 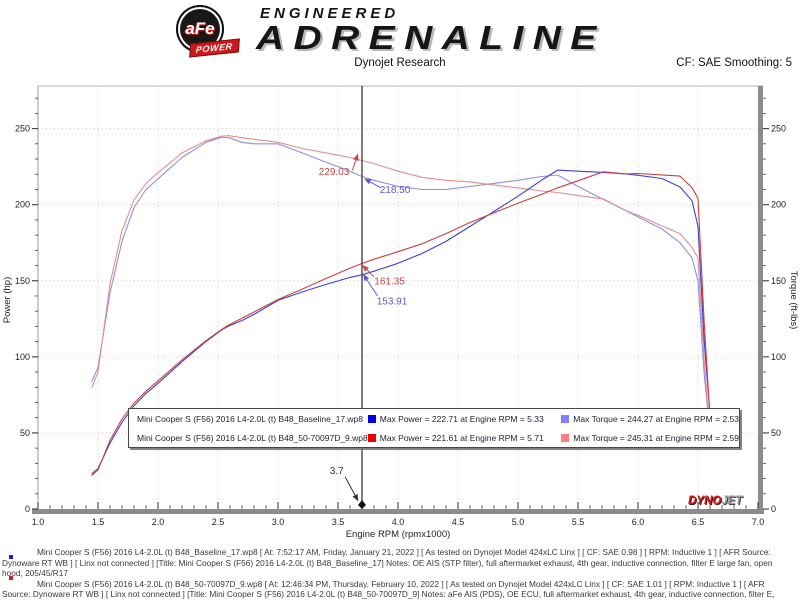 What do you see at coordinates (278, 522) in the screenshot?
I see `x-tick-label: 3.0` at bounding box center [278, 522].